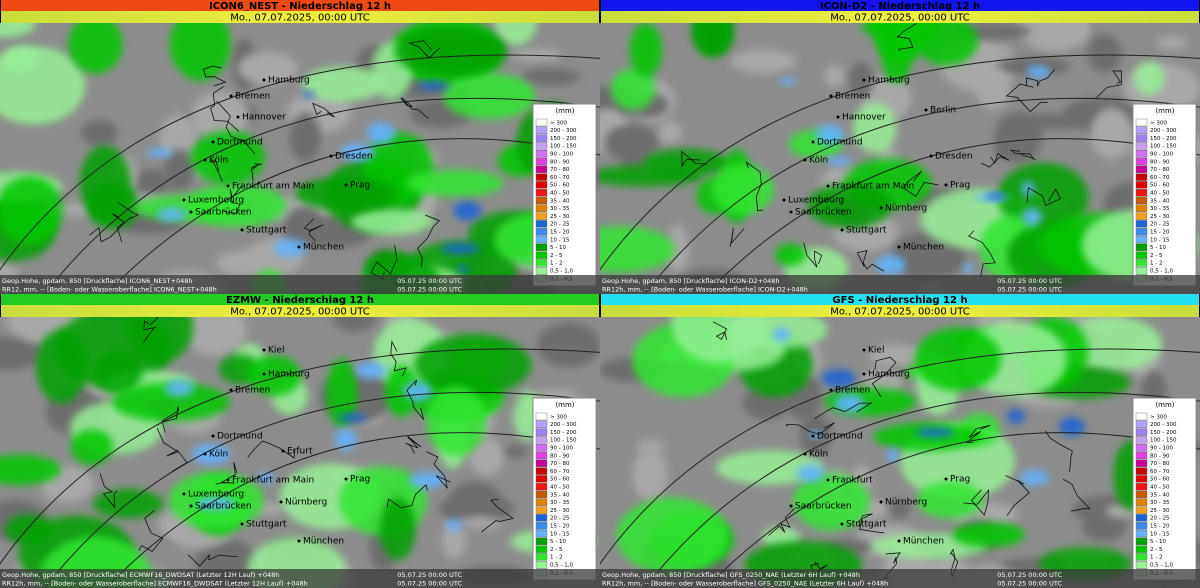  I want to click on city-label: Luxembourg, so click(216, 201).